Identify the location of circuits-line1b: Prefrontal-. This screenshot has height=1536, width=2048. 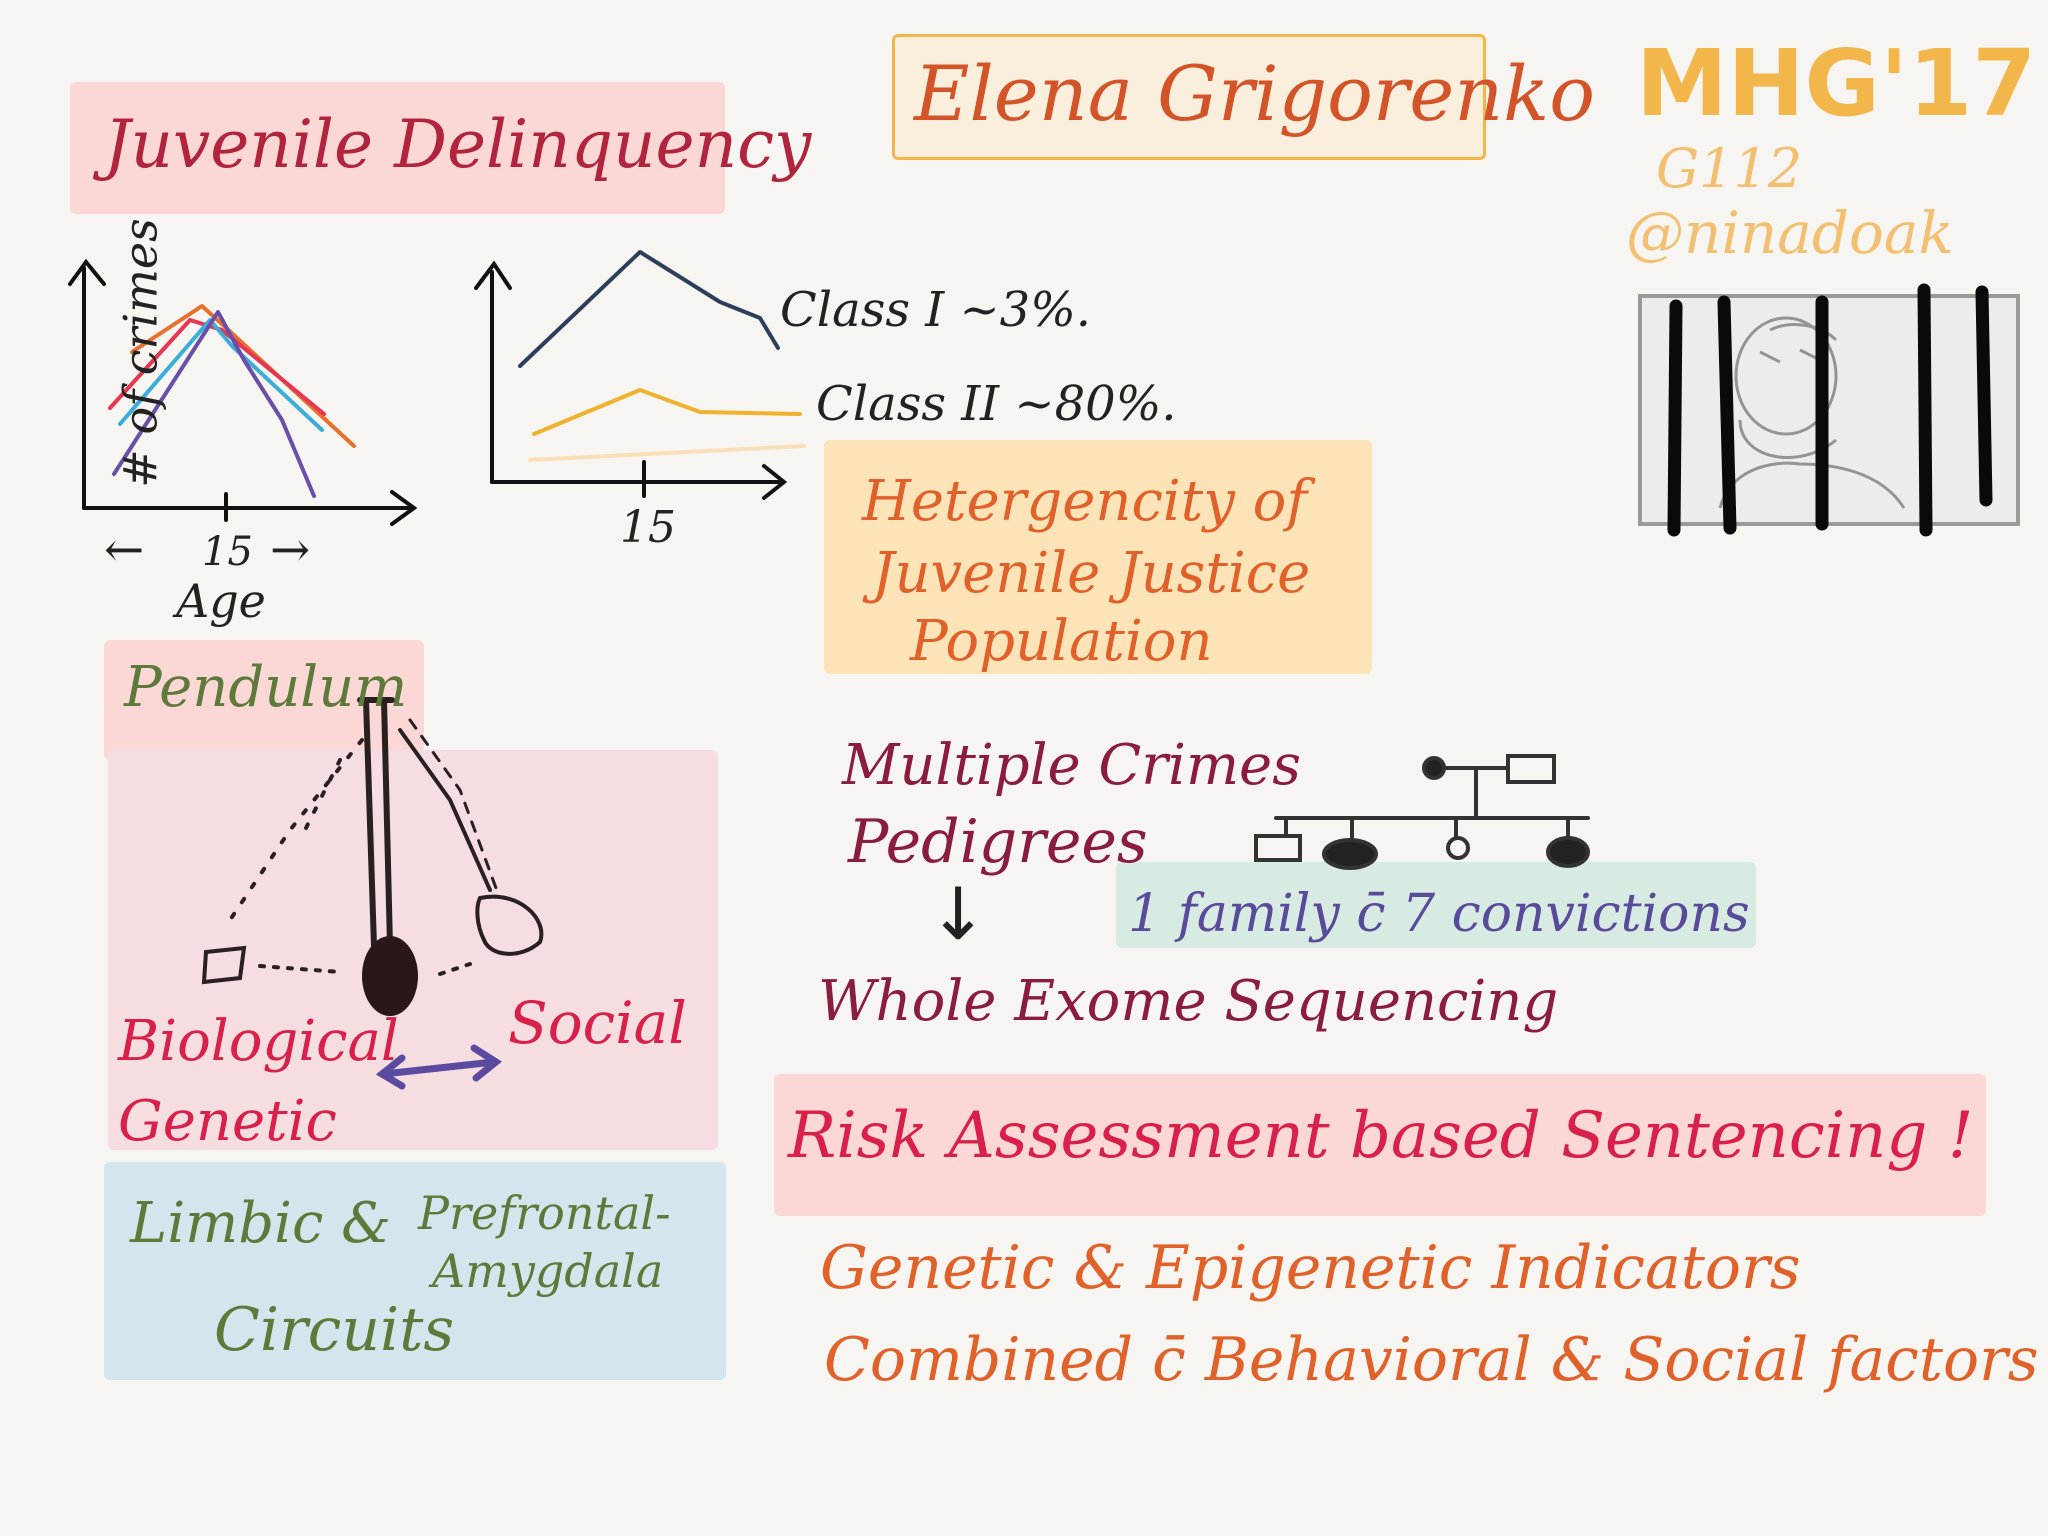
(544, 1213).